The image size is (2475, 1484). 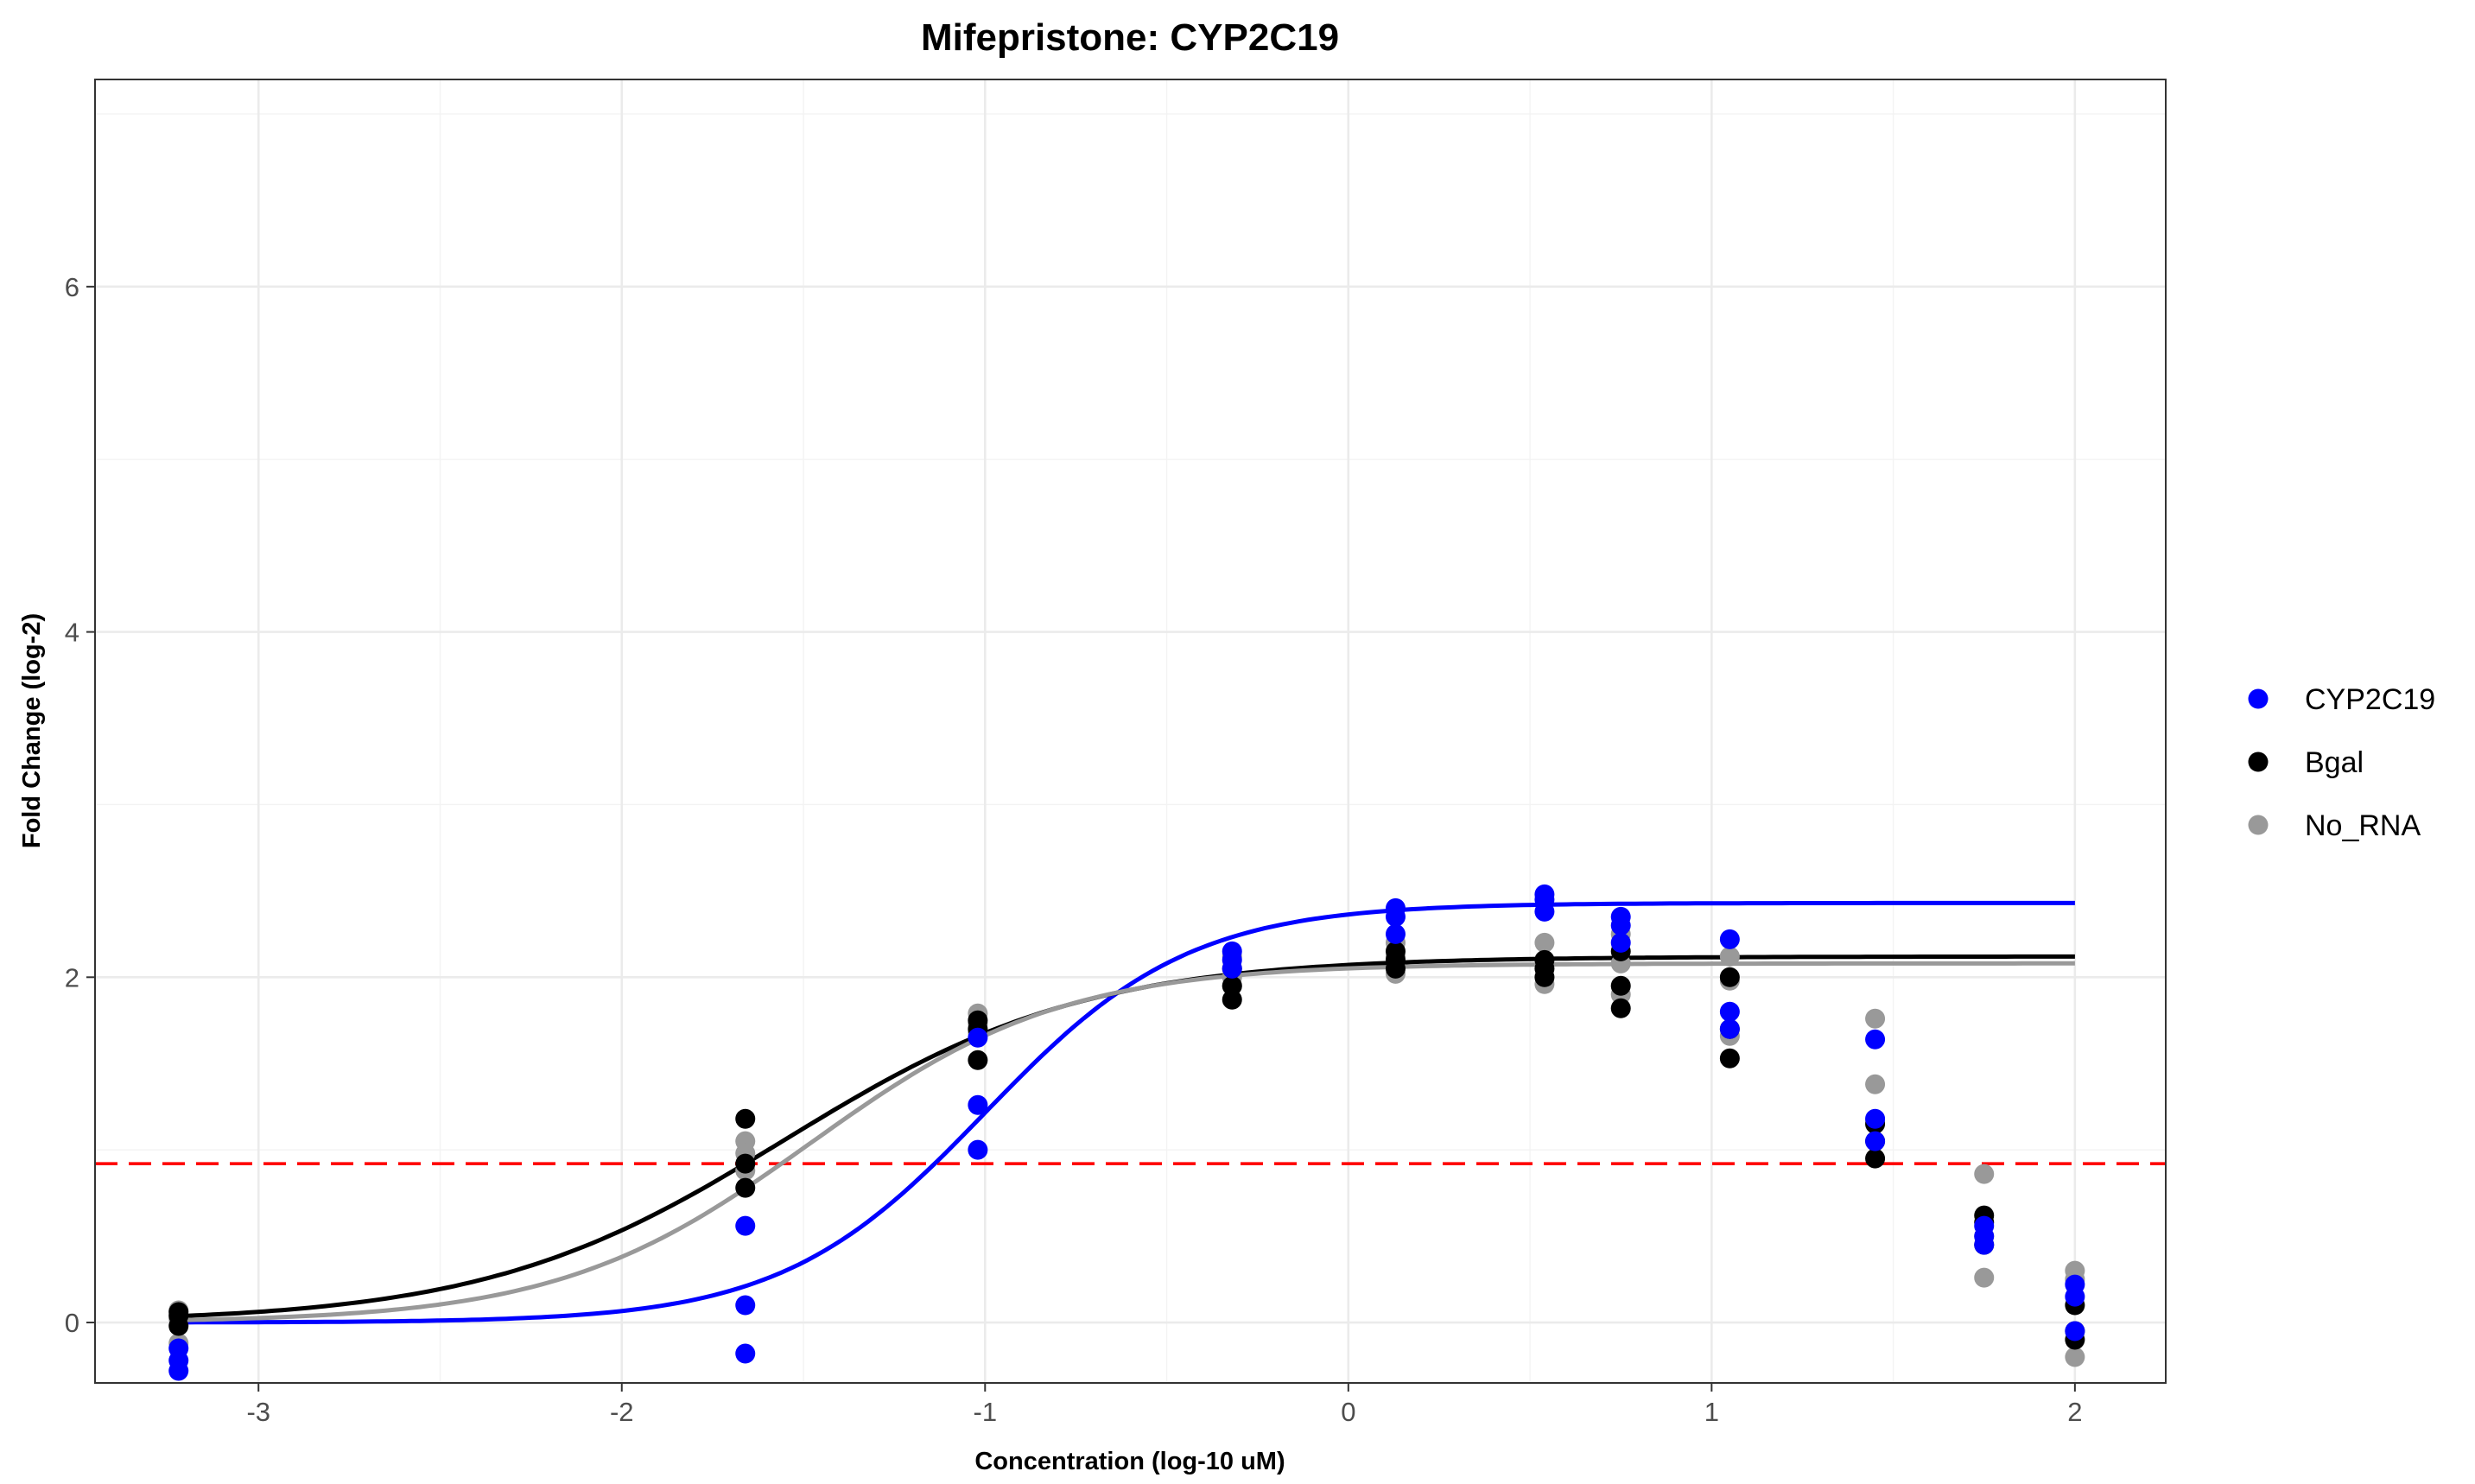 I want to click on x-tick-label: -3, so click(x=258, y=1412).